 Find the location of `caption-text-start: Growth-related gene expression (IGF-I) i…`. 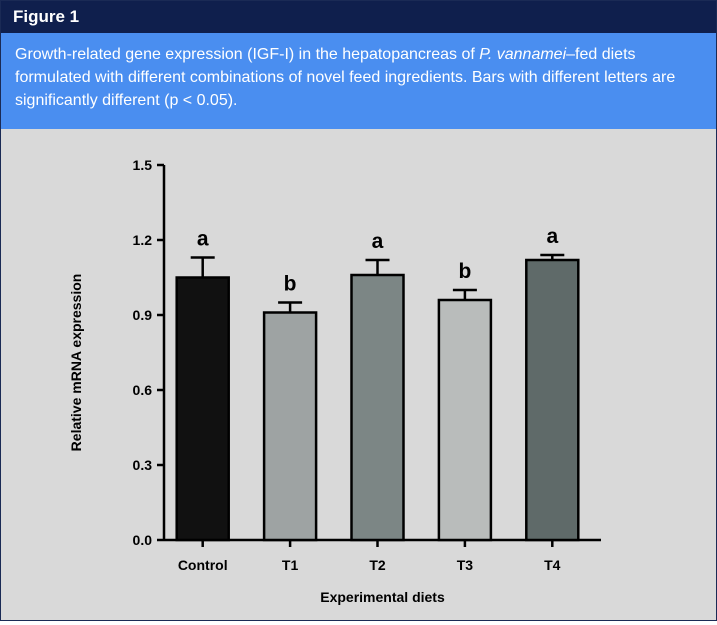

caption-text-start: Growth-related gene expression (IGF-I) i… is located at coordinates (247, 54).